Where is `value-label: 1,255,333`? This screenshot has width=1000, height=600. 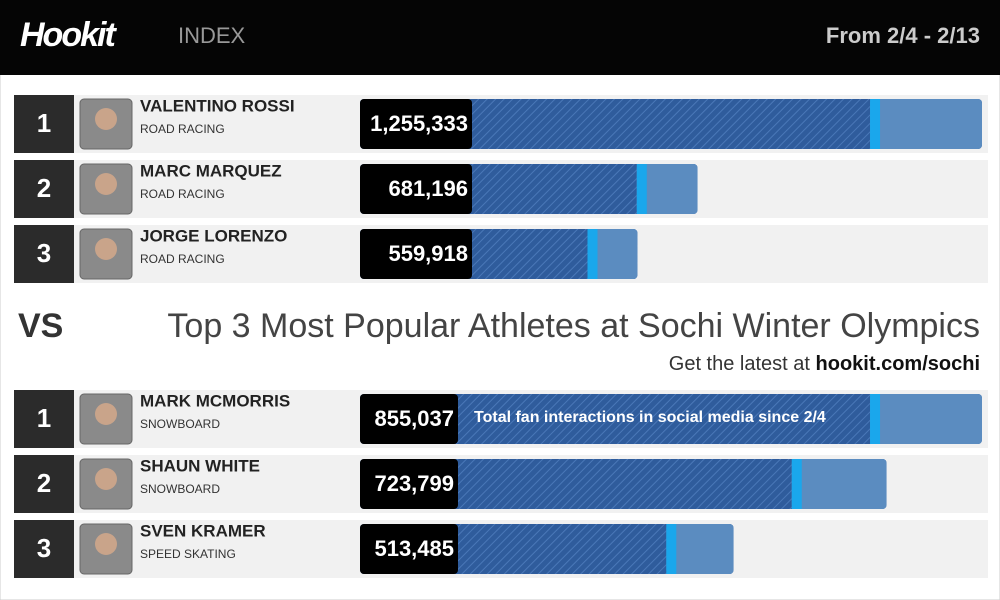 value-label: 1,255,333 is located at coordinates (419, 123).